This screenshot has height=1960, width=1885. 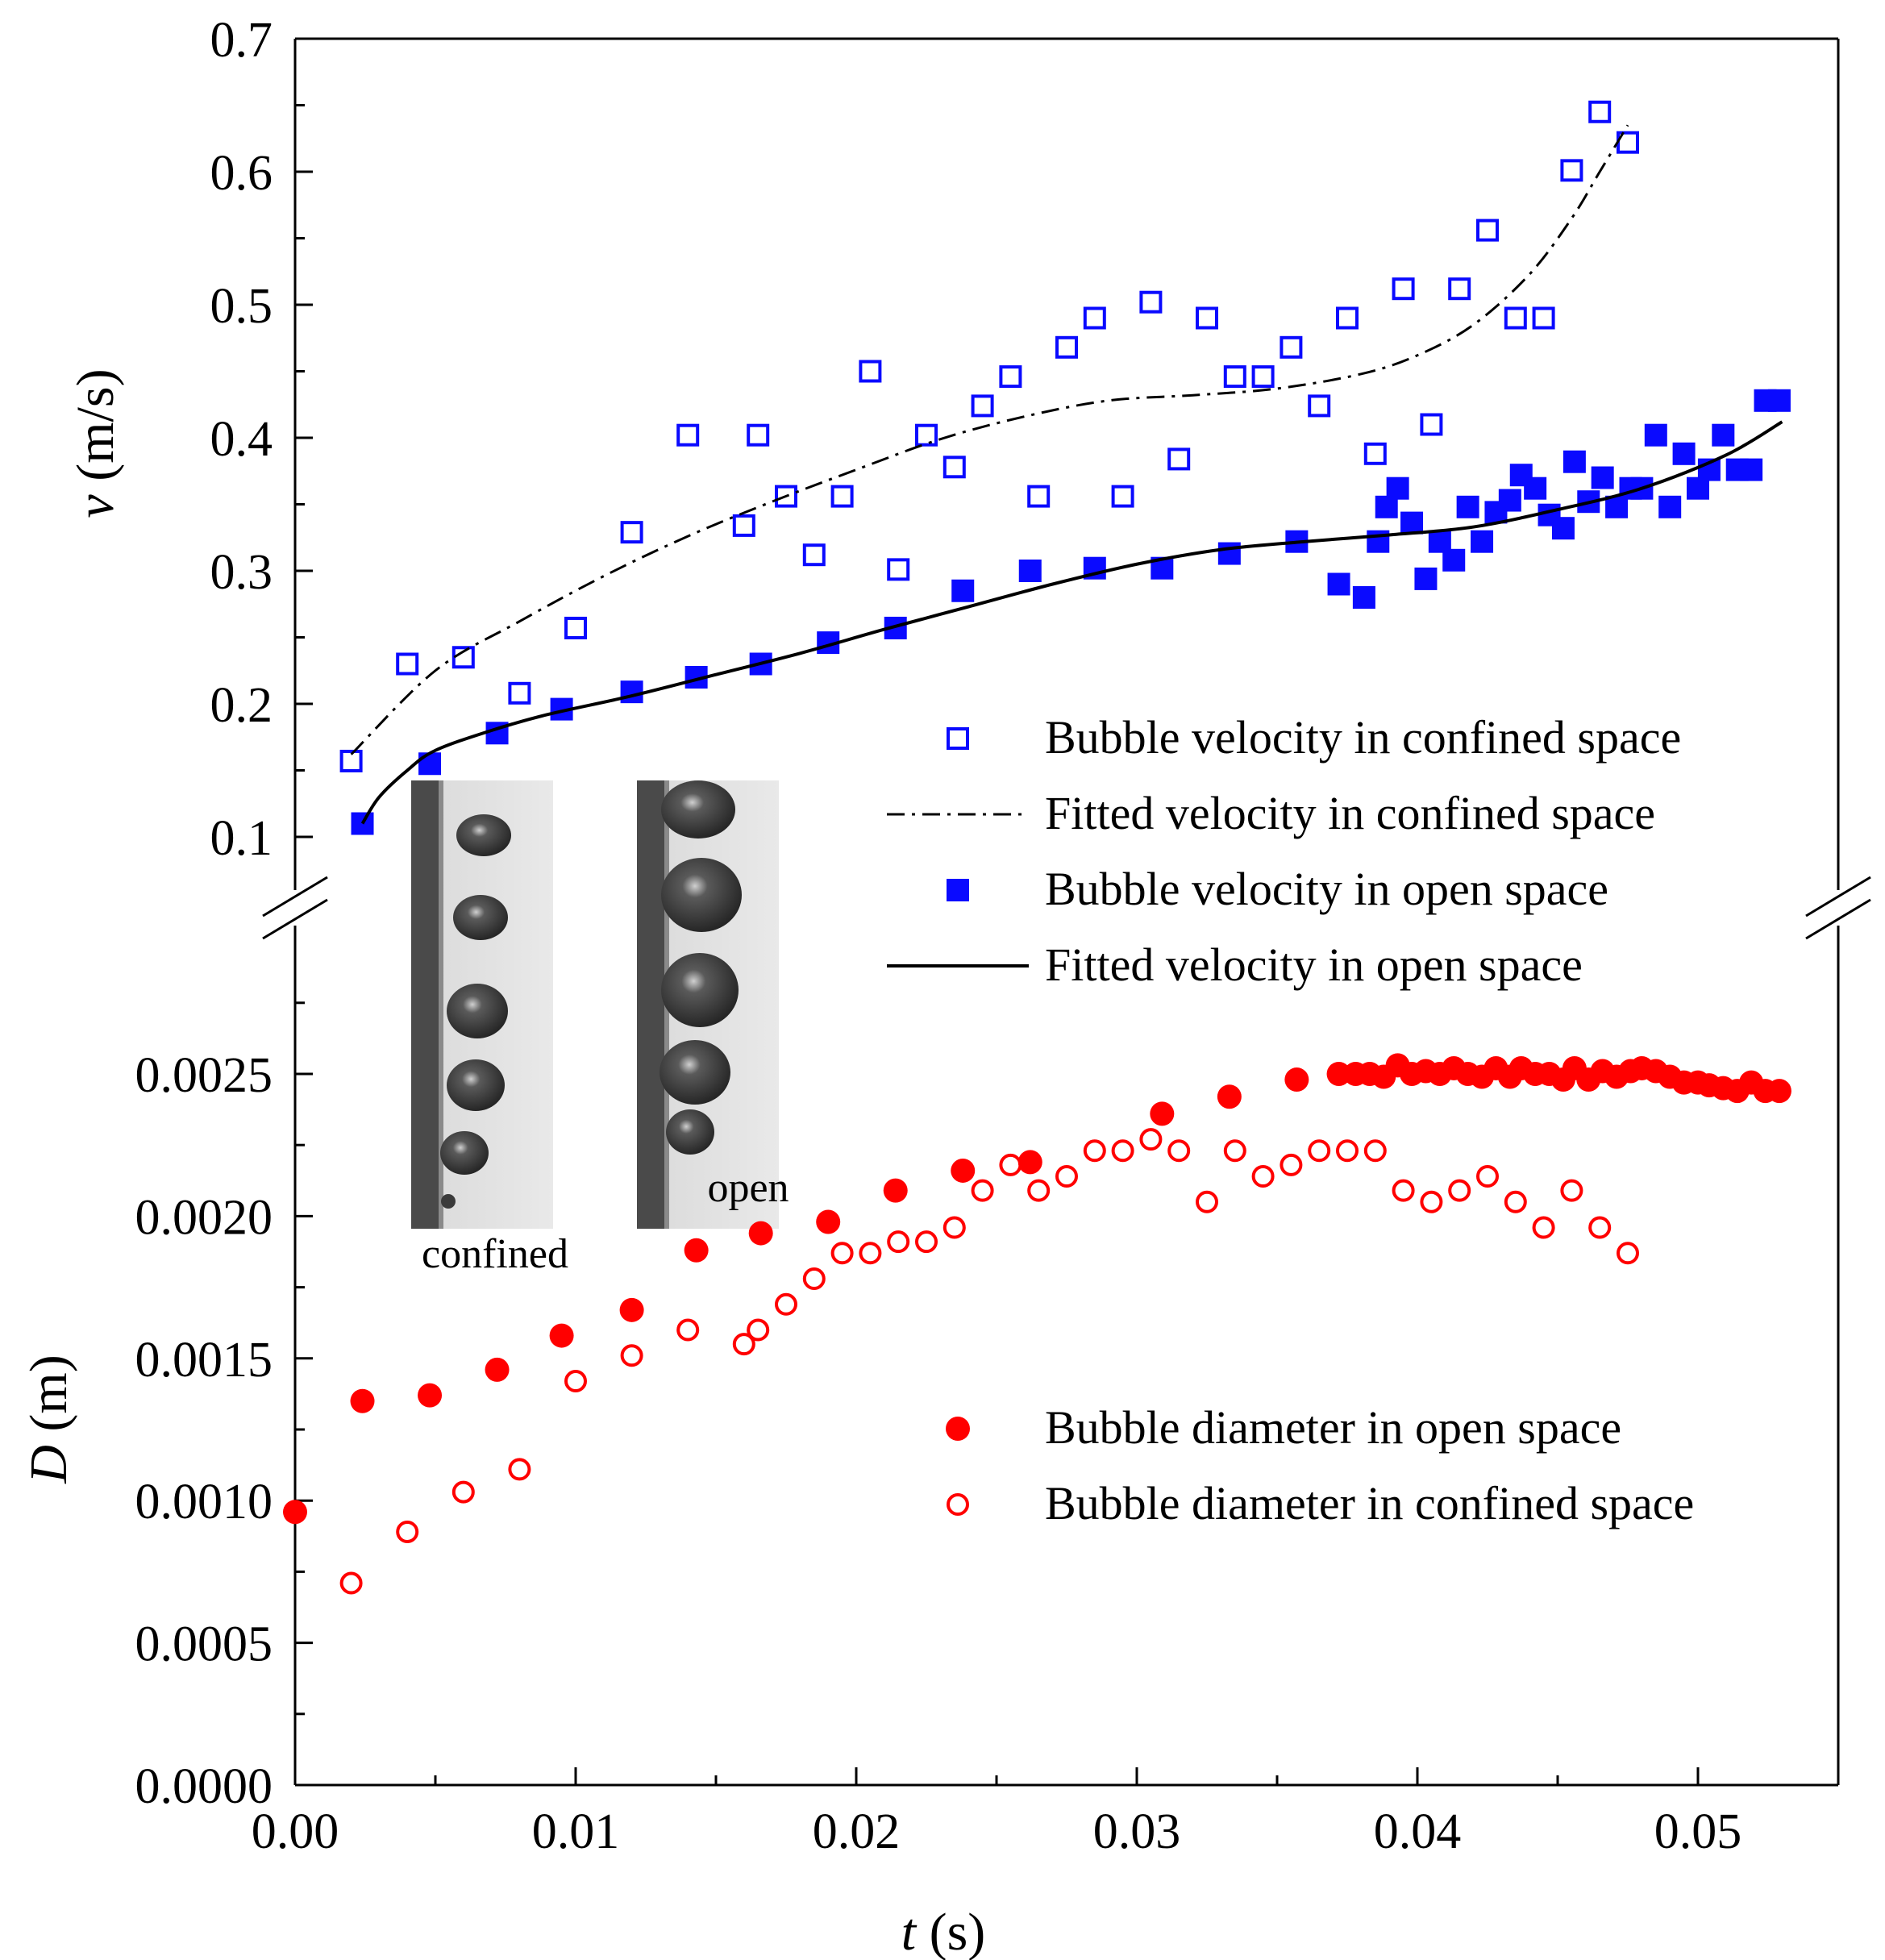 What do you see at coordinates (576, 1831) in the screenshot?
I see `x-tick-label: 0.01` at bounding box center [576, 1831].